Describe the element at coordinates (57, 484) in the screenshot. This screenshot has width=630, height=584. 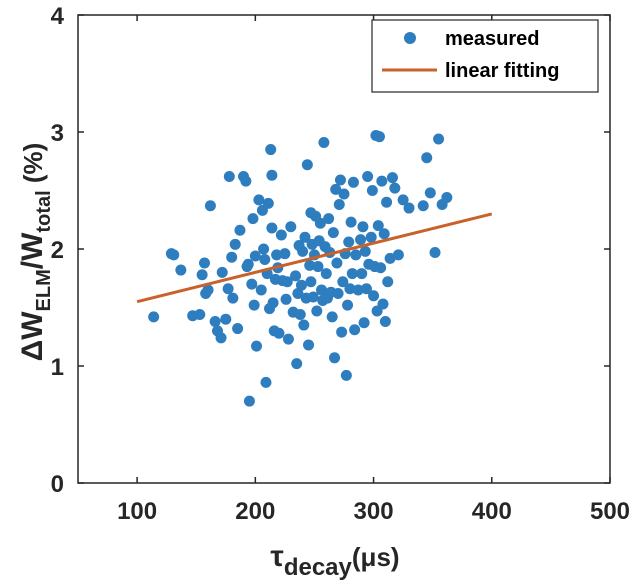
I see `y-tick-label: 0` at that location.